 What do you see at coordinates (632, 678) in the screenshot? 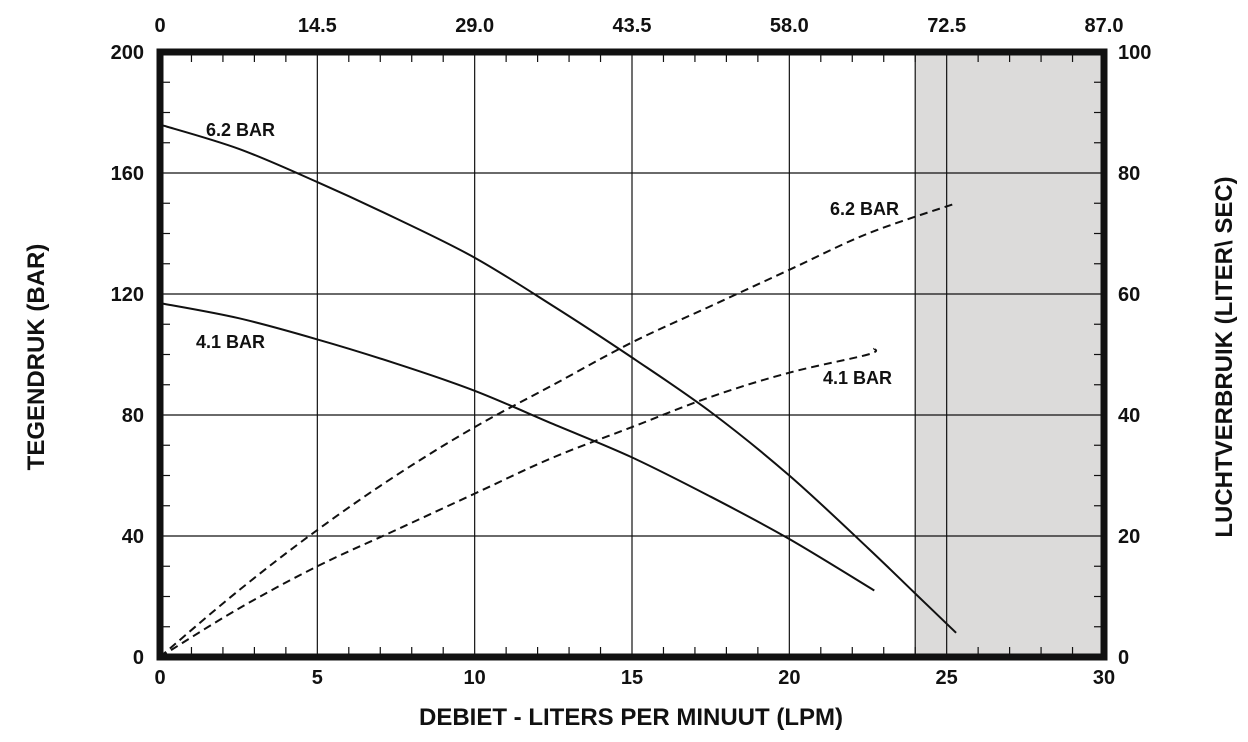
I see `x-tick-label: 15` at bounding box center [632, 678].